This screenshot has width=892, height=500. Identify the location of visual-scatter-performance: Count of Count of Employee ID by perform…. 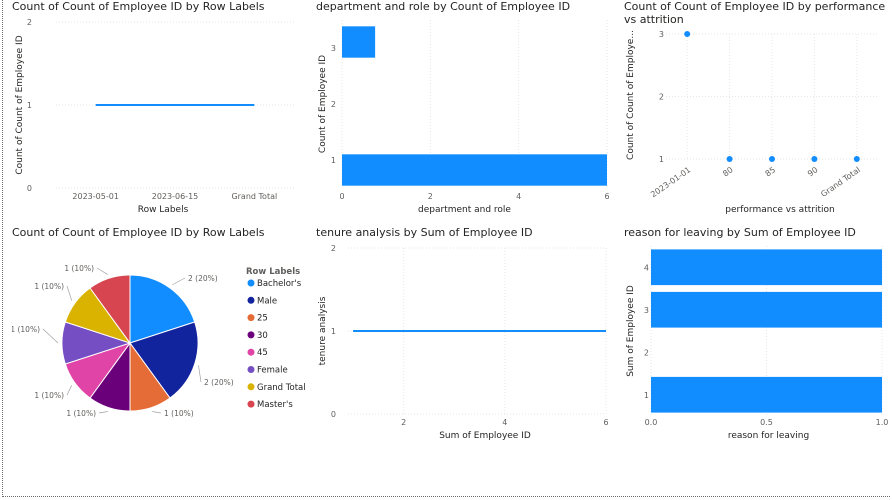
(758, 110).